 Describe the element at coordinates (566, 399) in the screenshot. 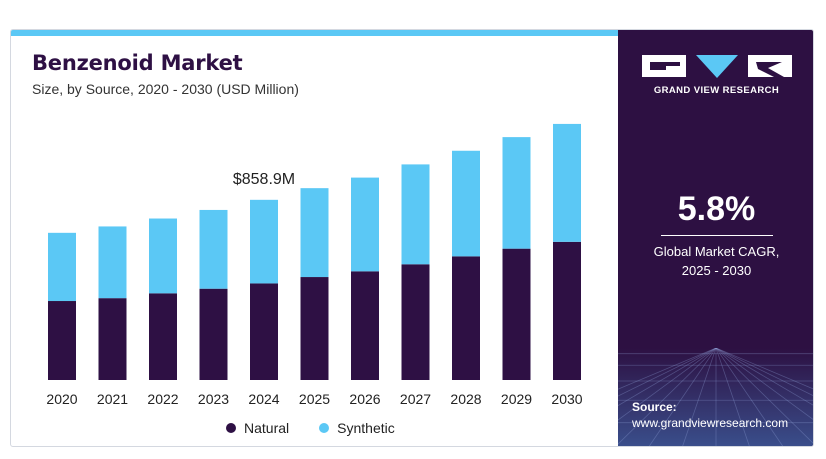

I see `x-tick-label-2030: 2030` at that location.